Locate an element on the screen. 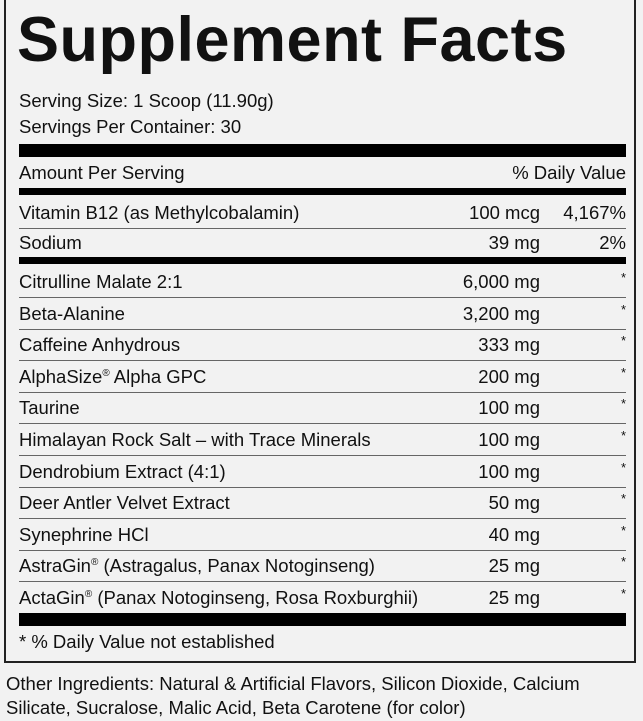 This screenshot has height=721, width=643. name-text: Dendrobium Extract (4:1) is located at coordinates (122, 471).